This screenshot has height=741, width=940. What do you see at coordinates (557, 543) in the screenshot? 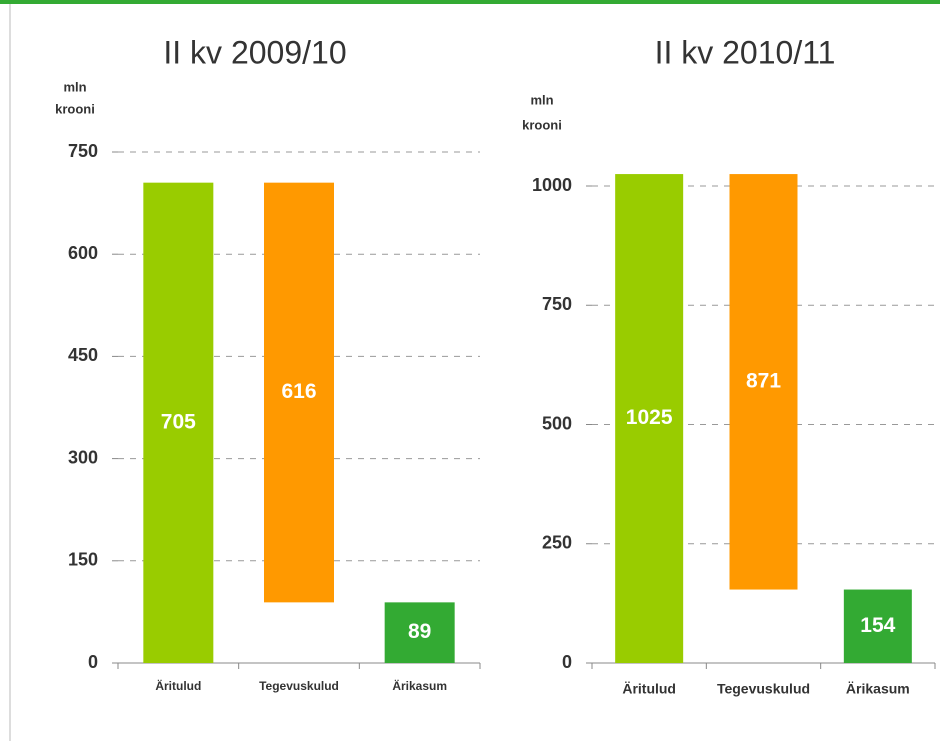
I see `y-tick-label: 250` at bounding box center [557, 543].